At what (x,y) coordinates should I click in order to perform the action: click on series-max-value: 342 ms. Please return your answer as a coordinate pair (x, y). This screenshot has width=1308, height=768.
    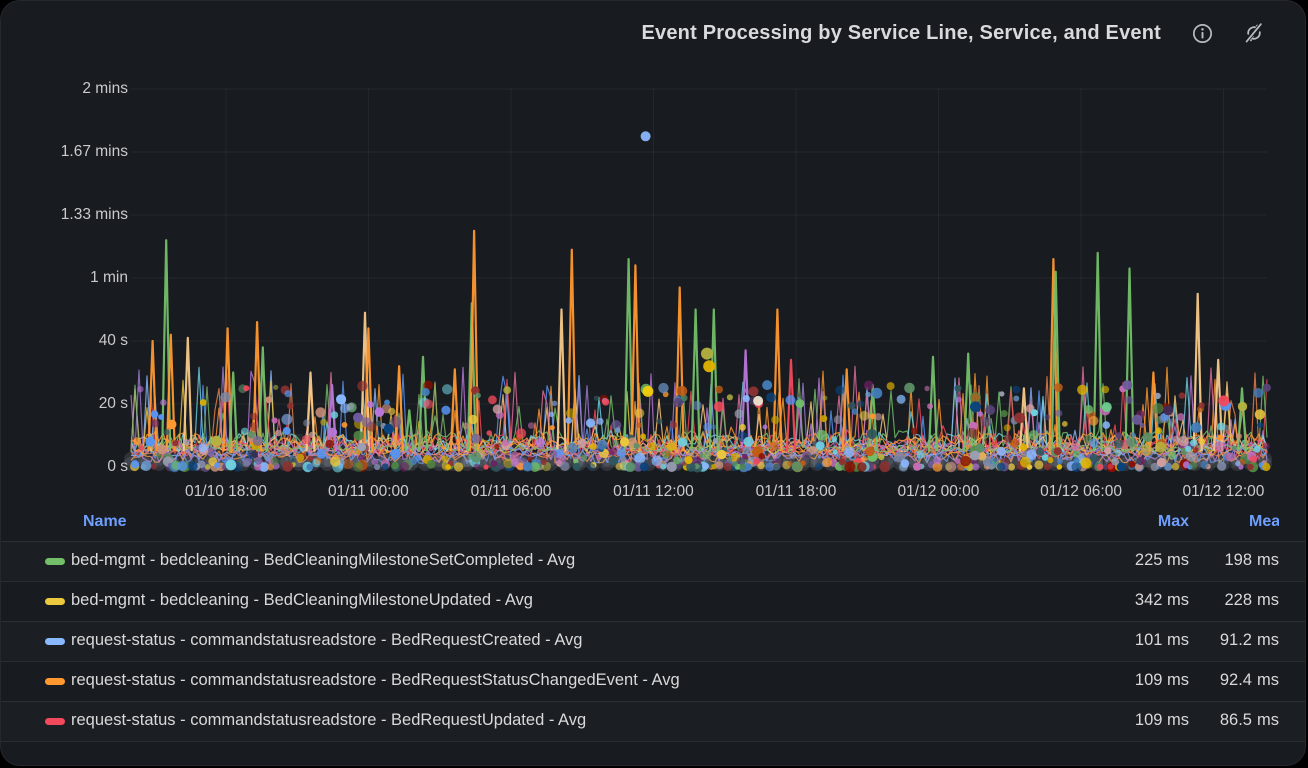
    Looking at the image, I should click on (1161, 600).